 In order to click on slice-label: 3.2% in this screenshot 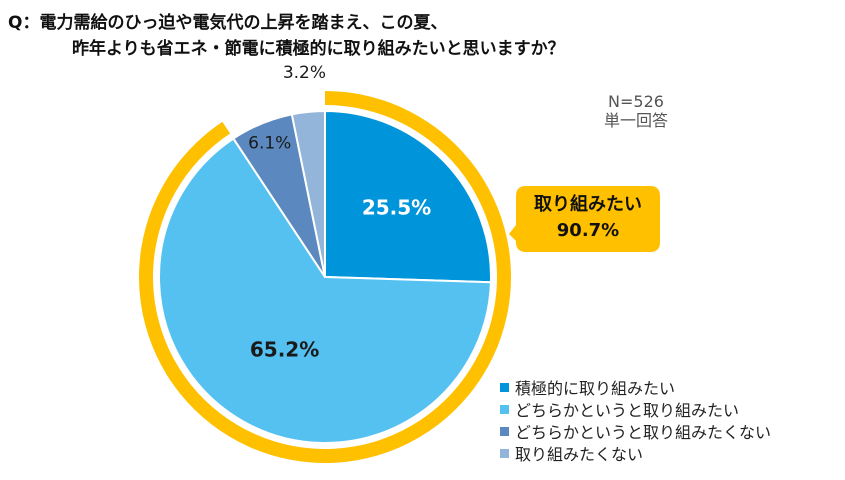, I will do `click(304, 73)`.